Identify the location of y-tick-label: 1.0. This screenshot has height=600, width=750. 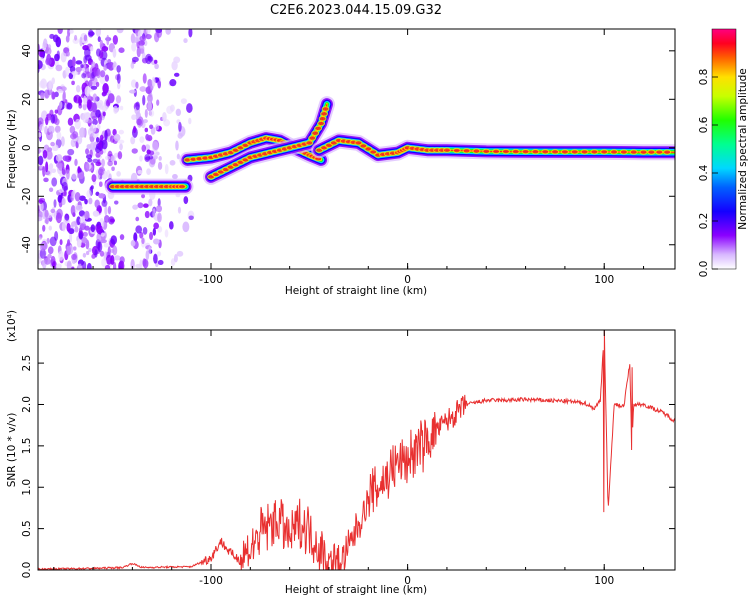
(27, 487).